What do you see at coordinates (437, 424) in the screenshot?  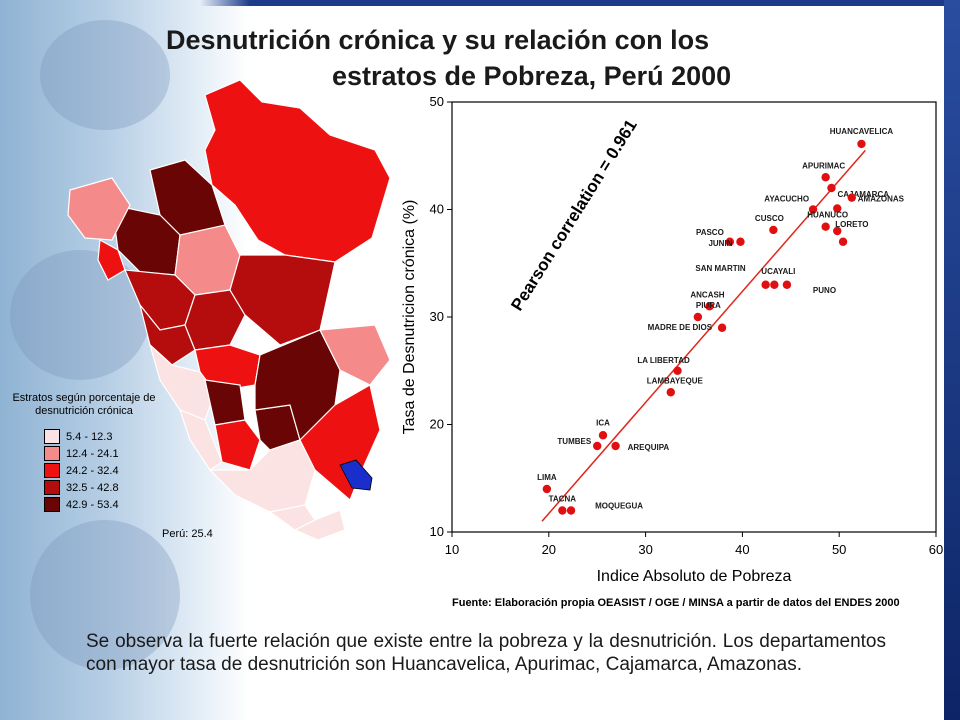 I see `y-tick-label: 20` at bounding box center [437, 424].